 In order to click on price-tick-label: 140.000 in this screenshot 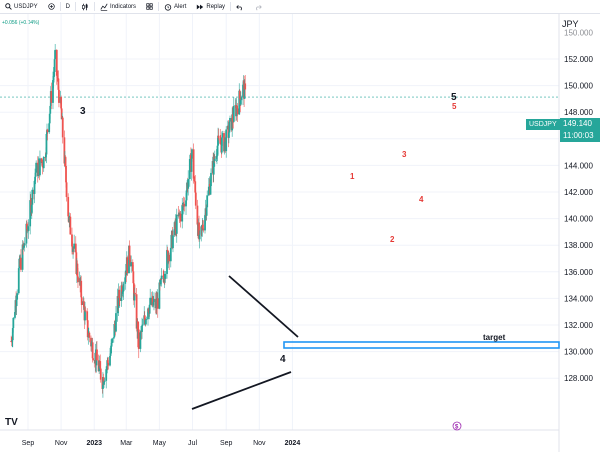, I will do `click(578, 219)`.